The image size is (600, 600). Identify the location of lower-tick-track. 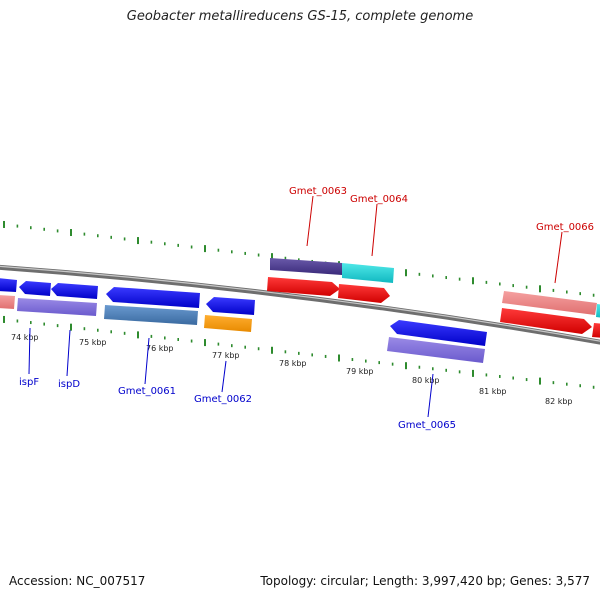
(299, 352).